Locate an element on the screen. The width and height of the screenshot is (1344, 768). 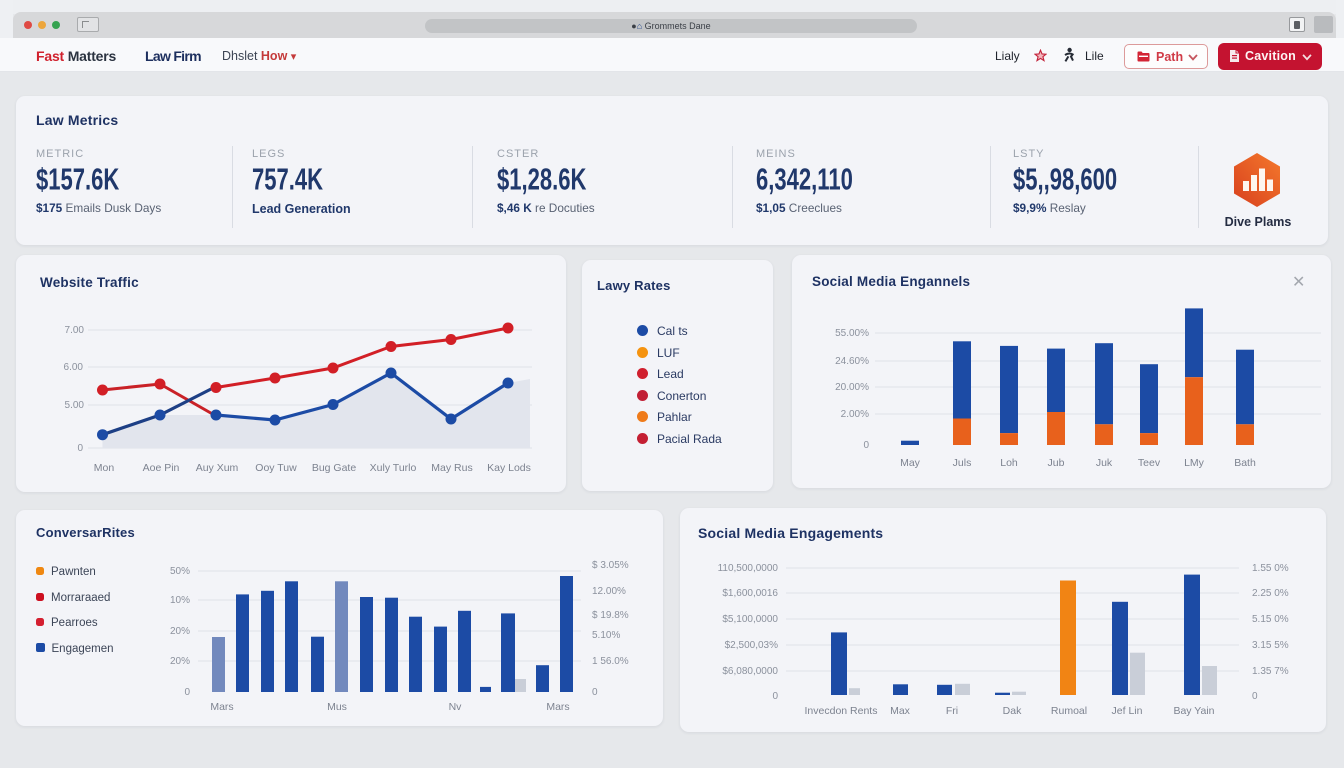
svg-text: $ 19.8% is located at coordinates (610, 615).